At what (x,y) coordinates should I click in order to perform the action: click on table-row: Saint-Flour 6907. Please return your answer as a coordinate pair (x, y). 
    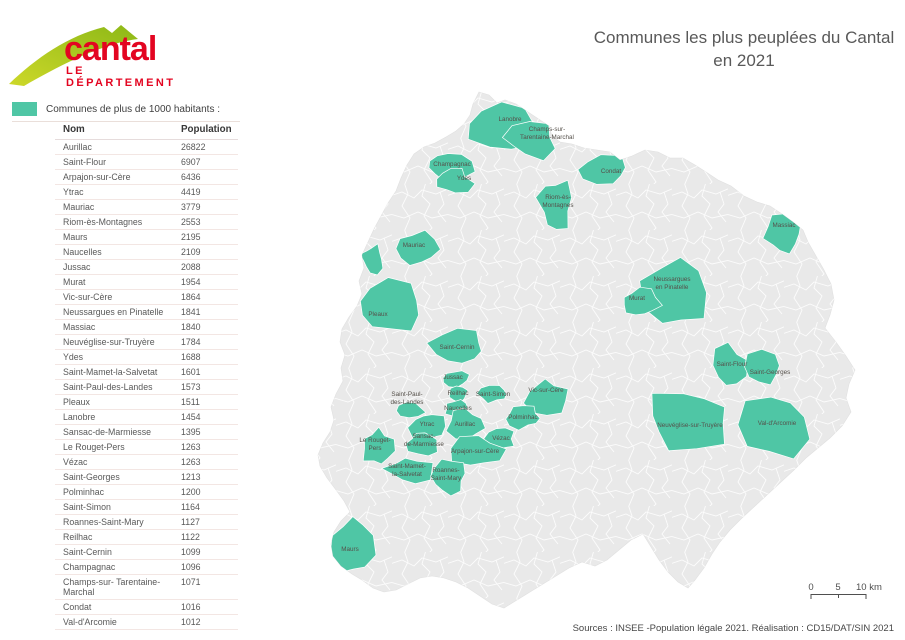
    Looking at the image, I should click on (146, 162).